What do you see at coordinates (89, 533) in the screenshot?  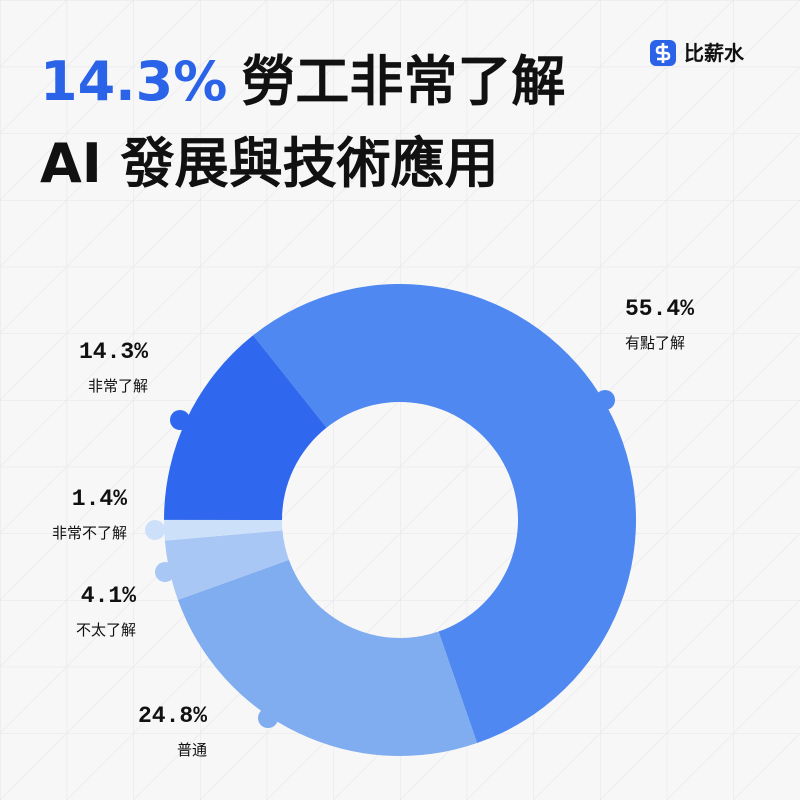 I see `category-label: 非常不了解` at bounding box center [89, 533].